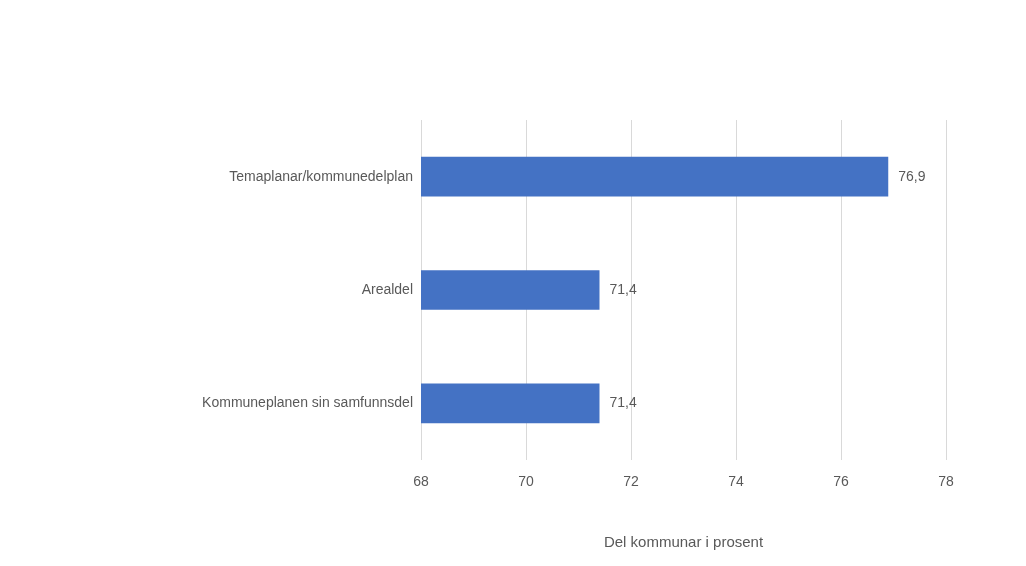 The height and width of the screenshot is (566, 1026). I want to click on x-tick-label: 70, so click(526, 481).